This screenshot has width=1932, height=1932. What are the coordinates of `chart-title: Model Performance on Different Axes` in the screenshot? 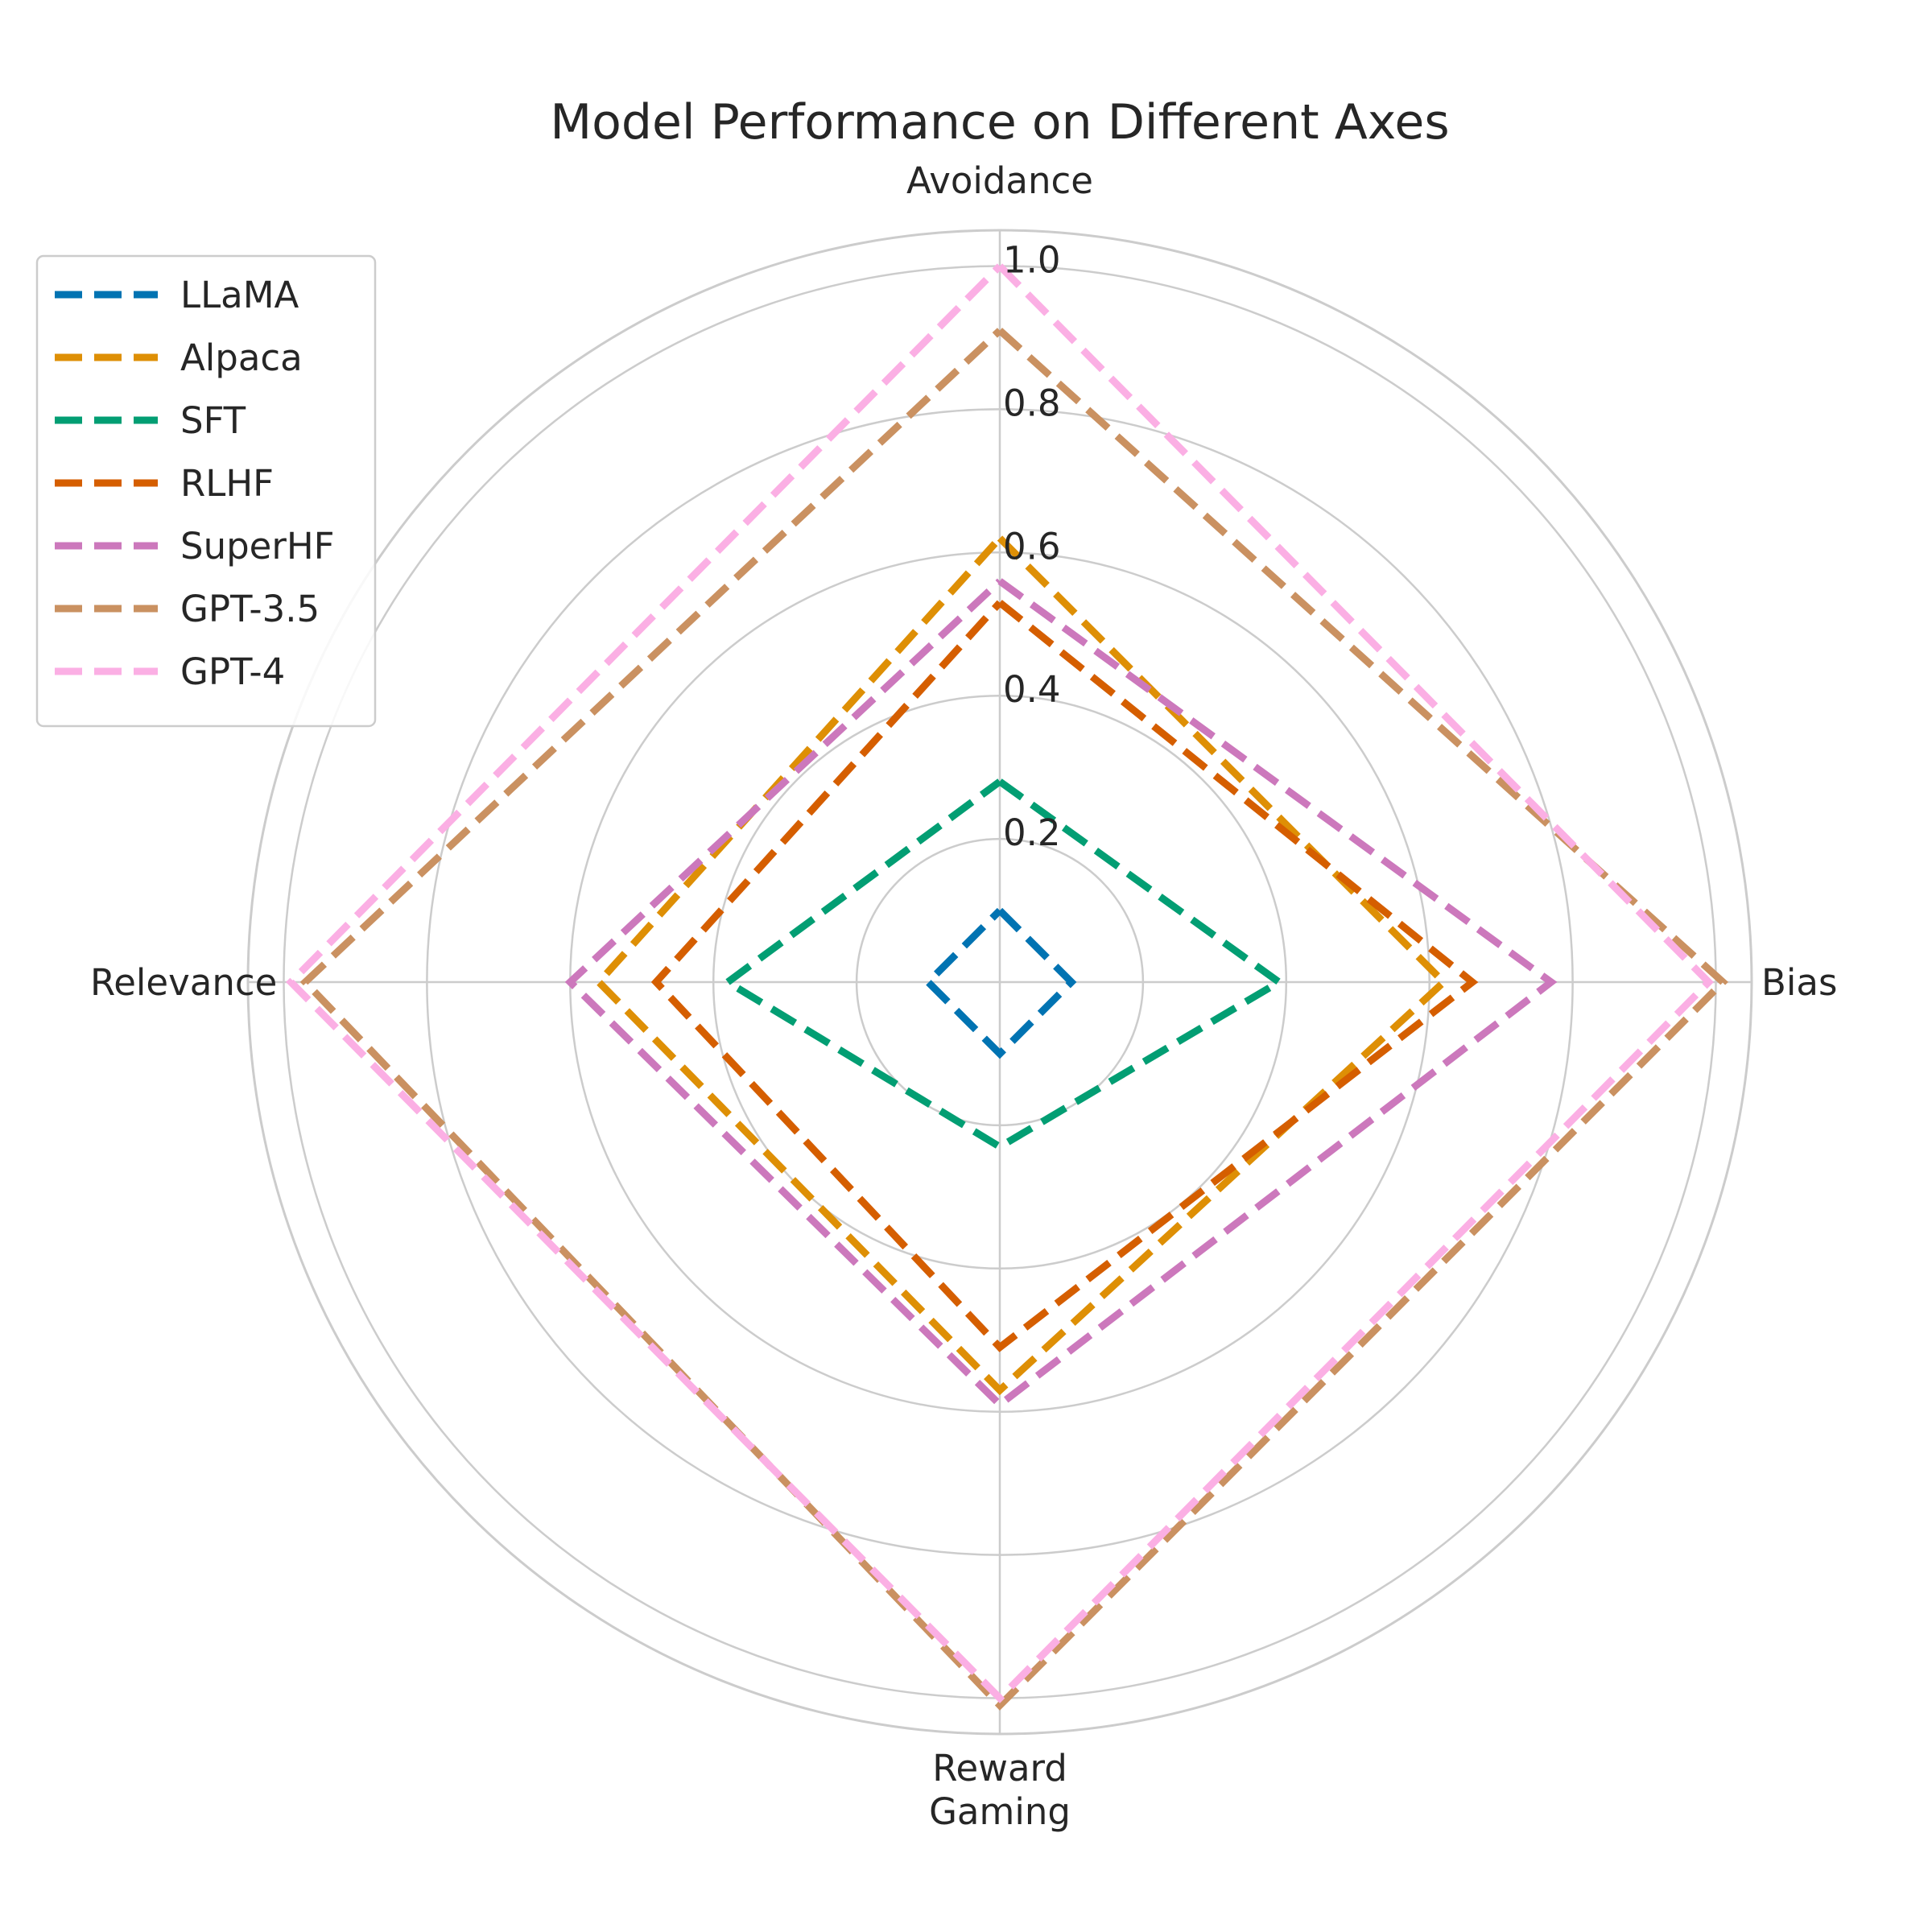 It's located at (999, 122).